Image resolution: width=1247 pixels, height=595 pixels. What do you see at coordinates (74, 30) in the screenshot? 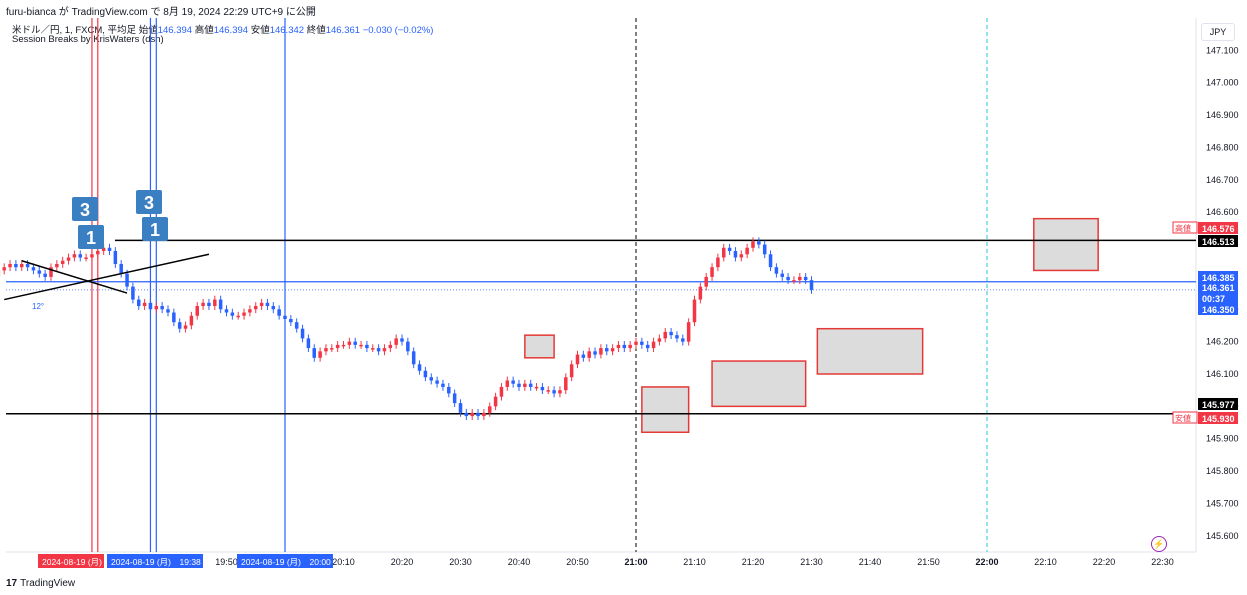
I see `symbol-name: 米ドル／円, 1, FXCM, 平均足` at bounding box center [74, 30].